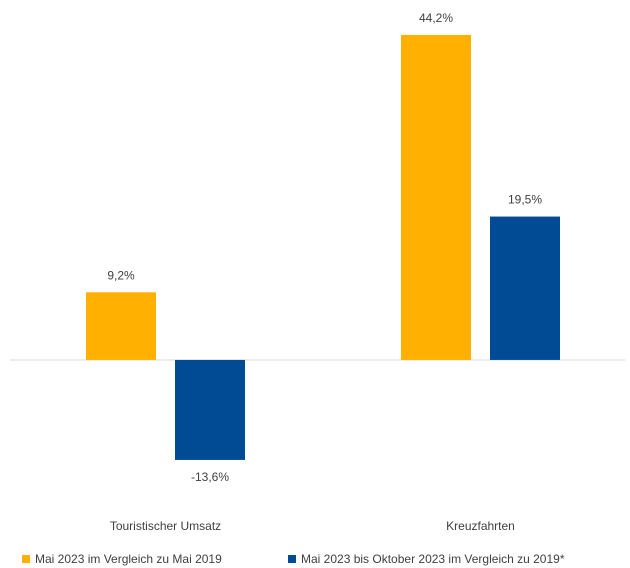 The height and width of the screenshot is (568, 630). What do you see at coordinates (480, 526) in the screenshot?
I see `x-tick-label: Kreuzfahrten` at bounding box center [480, 526].